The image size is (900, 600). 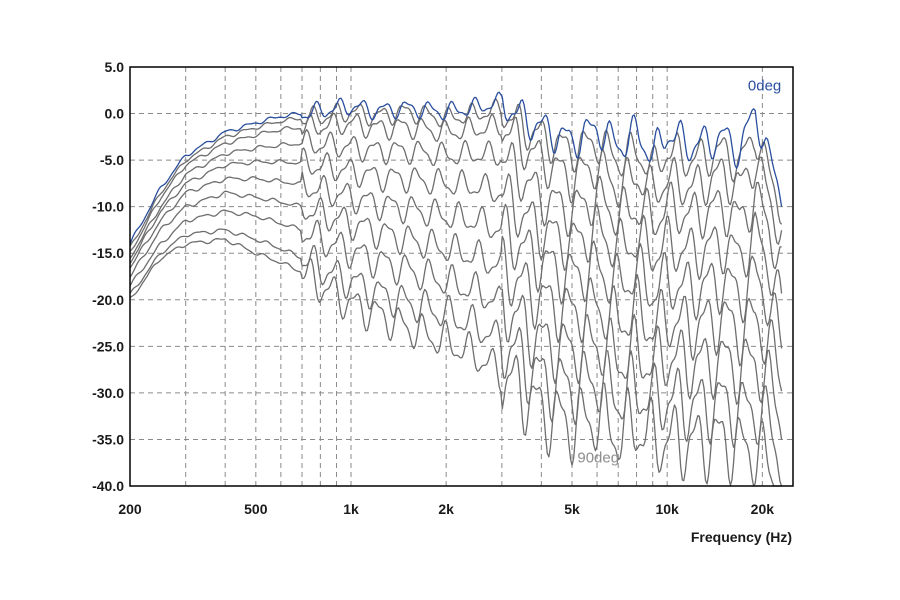 What do you see at coordinates (763, 509) in the screenshot?
I see `x-tick-label: 20k` at bounding box center [763, 509].